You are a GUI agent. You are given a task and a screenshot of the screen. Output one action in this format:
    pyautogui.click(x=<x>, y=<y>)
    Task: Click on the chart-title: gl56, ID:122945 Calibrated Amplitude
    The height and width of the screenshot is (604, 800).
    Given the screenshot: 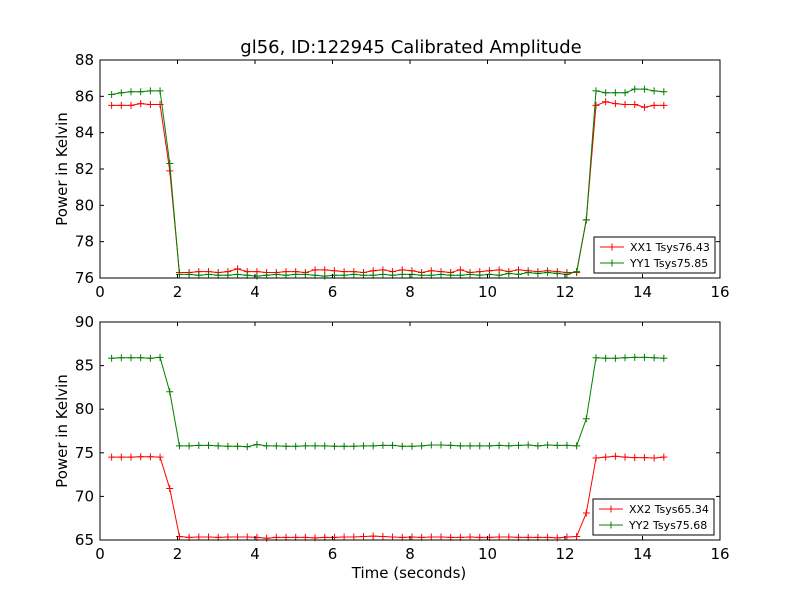 What is the action you would take?
    pyautogui.click(x=410, y=47)
    